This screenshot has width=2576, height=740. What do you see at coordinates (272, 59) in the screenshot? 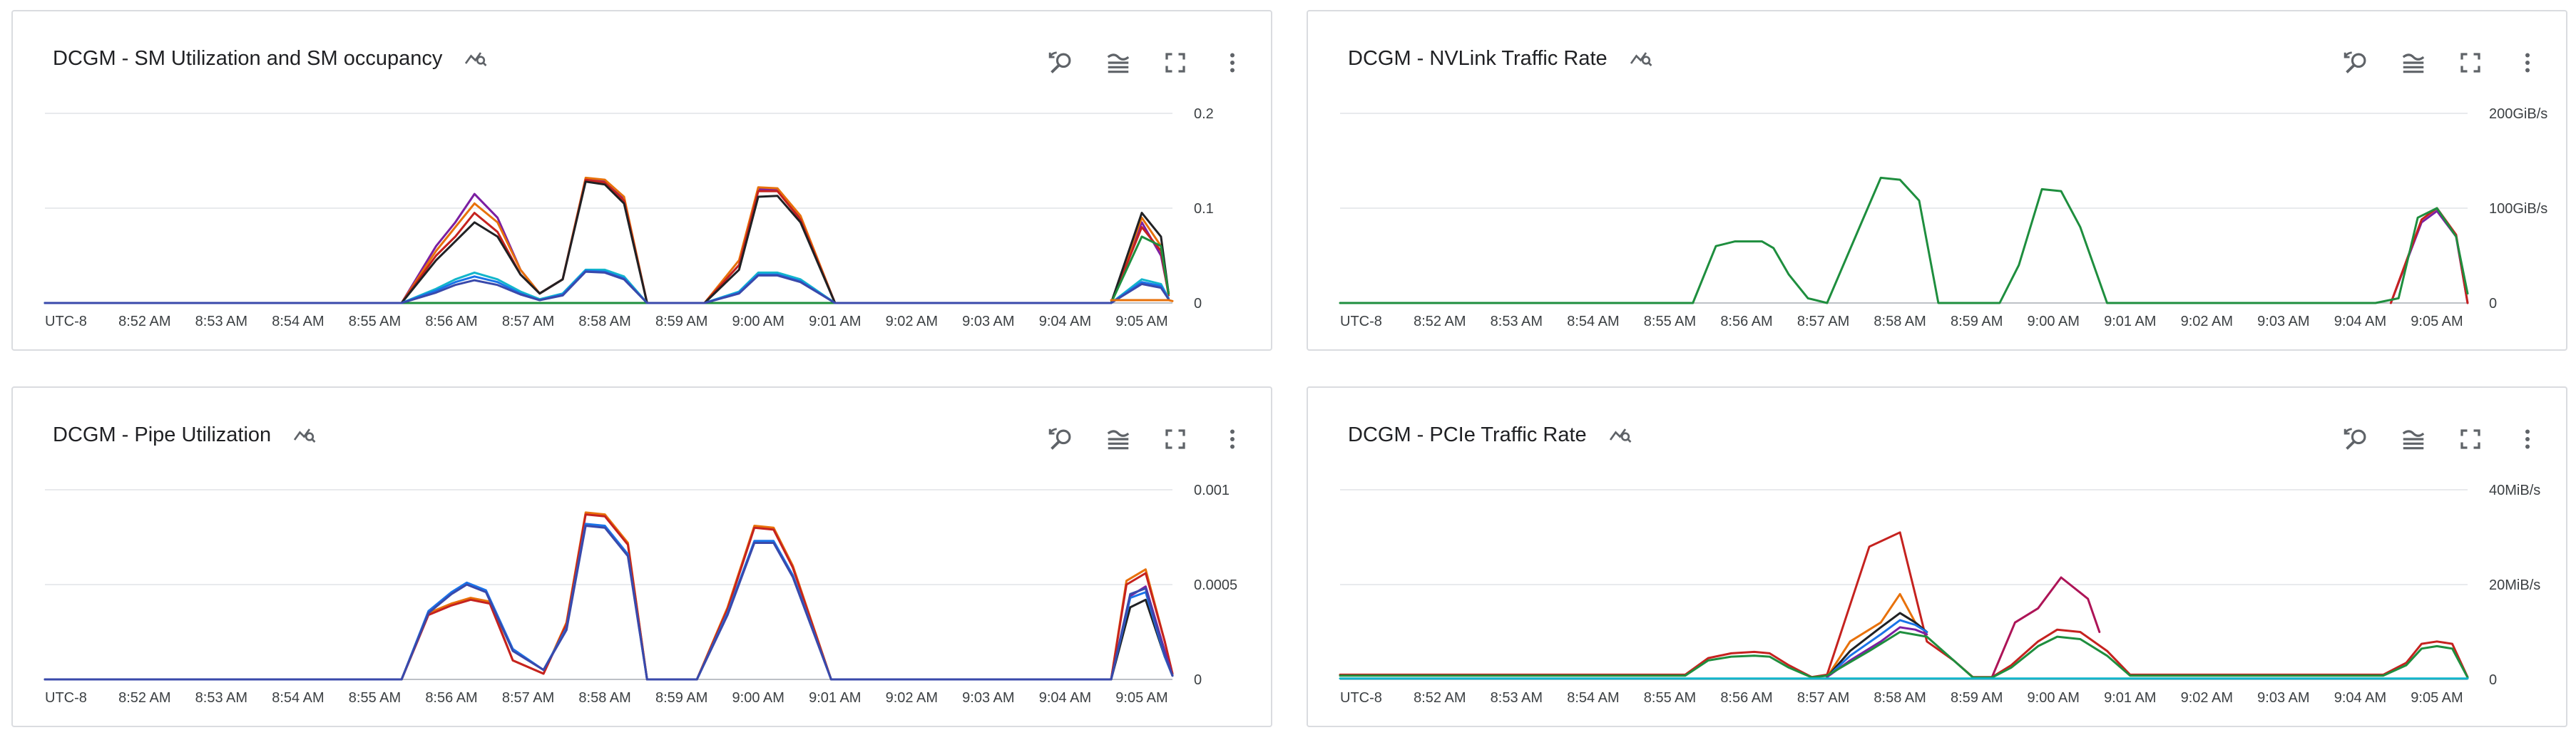
I see `panel-header: DCGM - SM Utilization and SM occupancy` at bounding box center [272, 59].